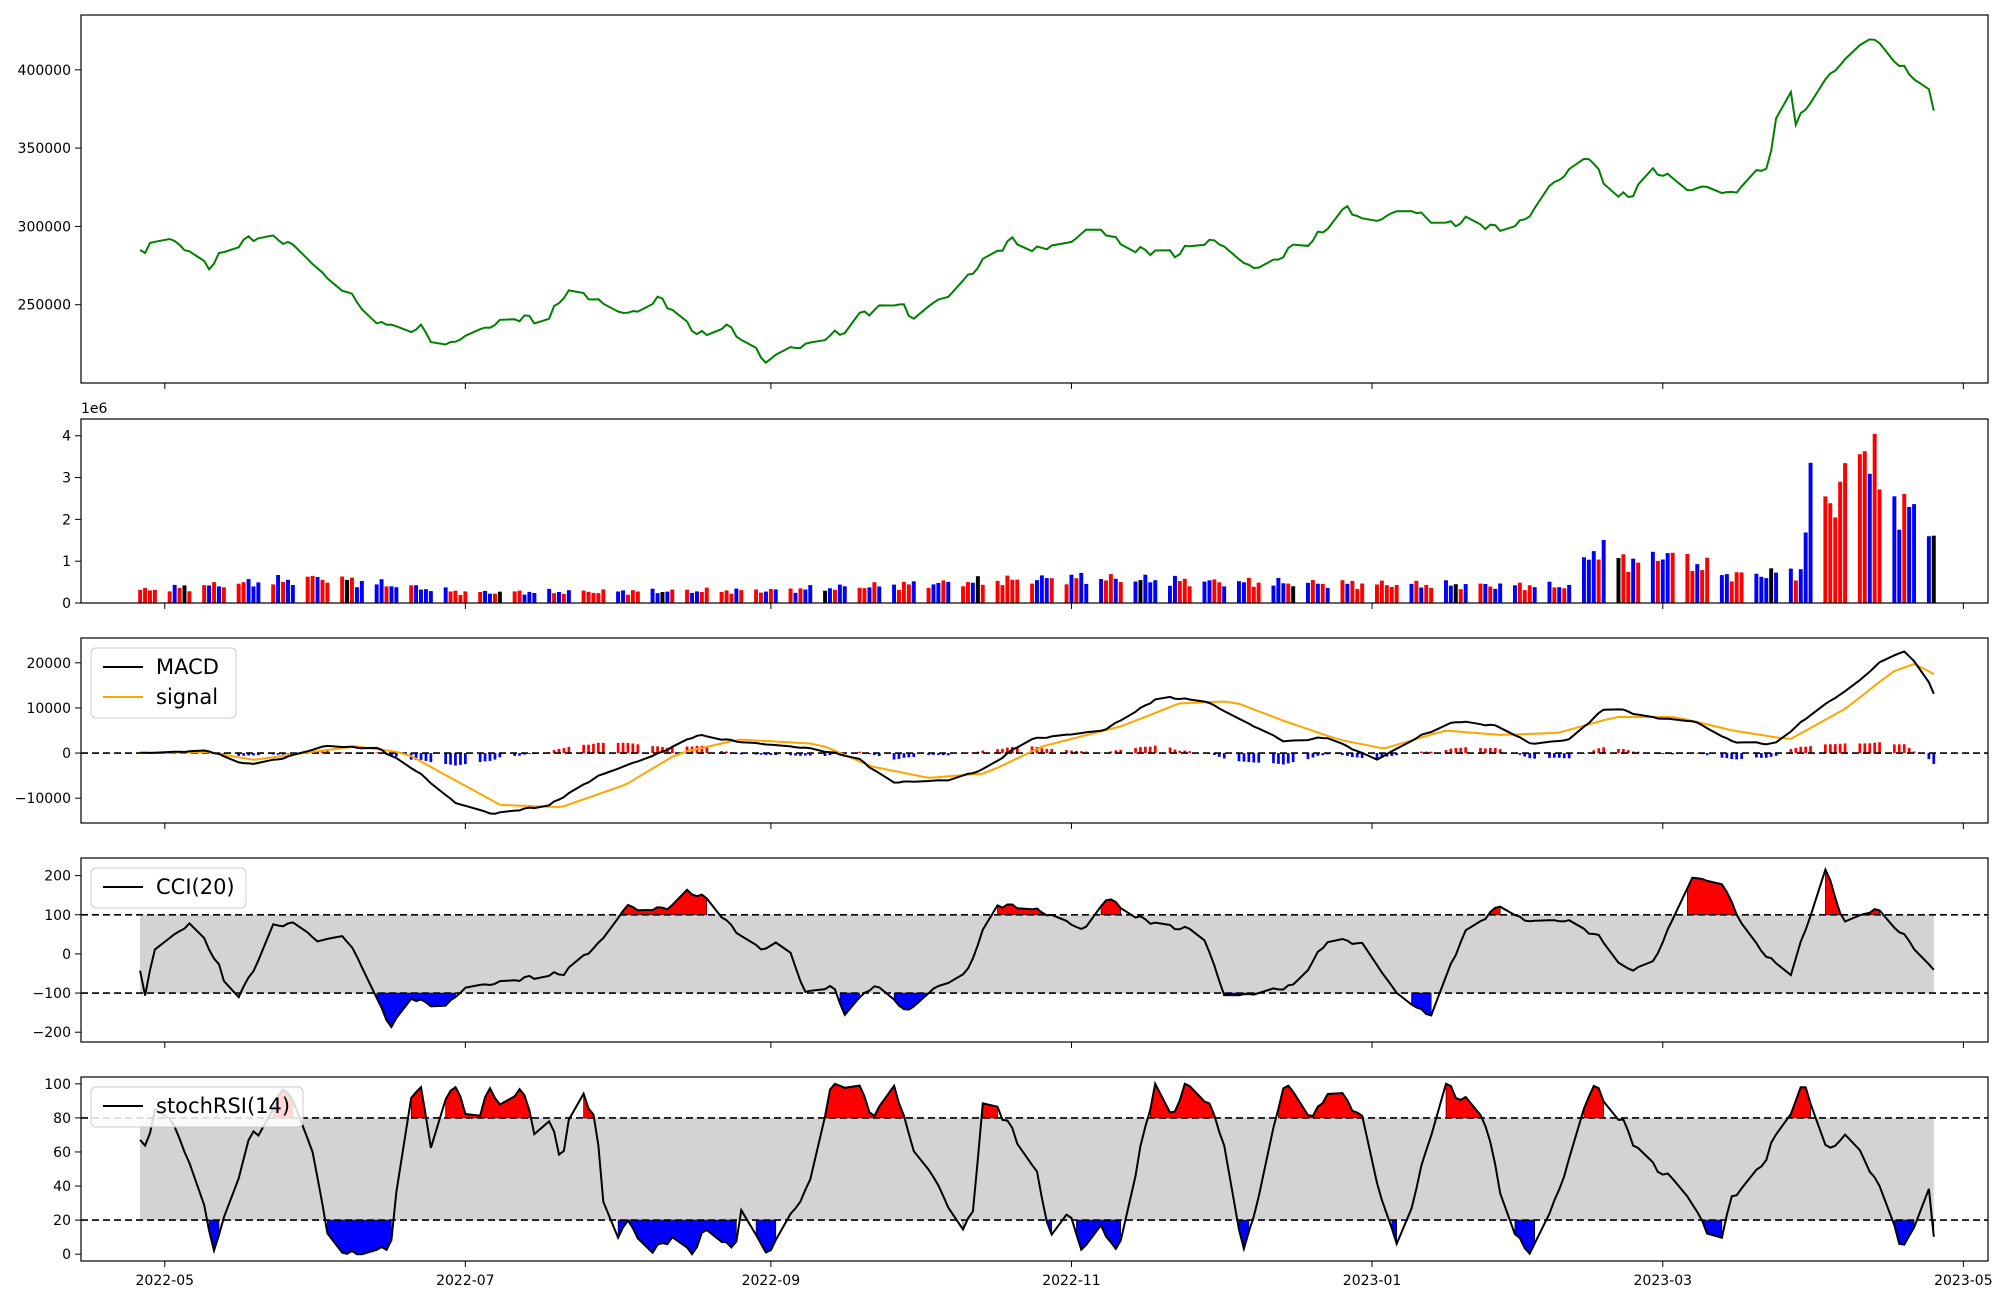 This screenshot has width=2000, height=1304. I want to click on stochrsi-ytick-label: 40, so click(62, 1187).